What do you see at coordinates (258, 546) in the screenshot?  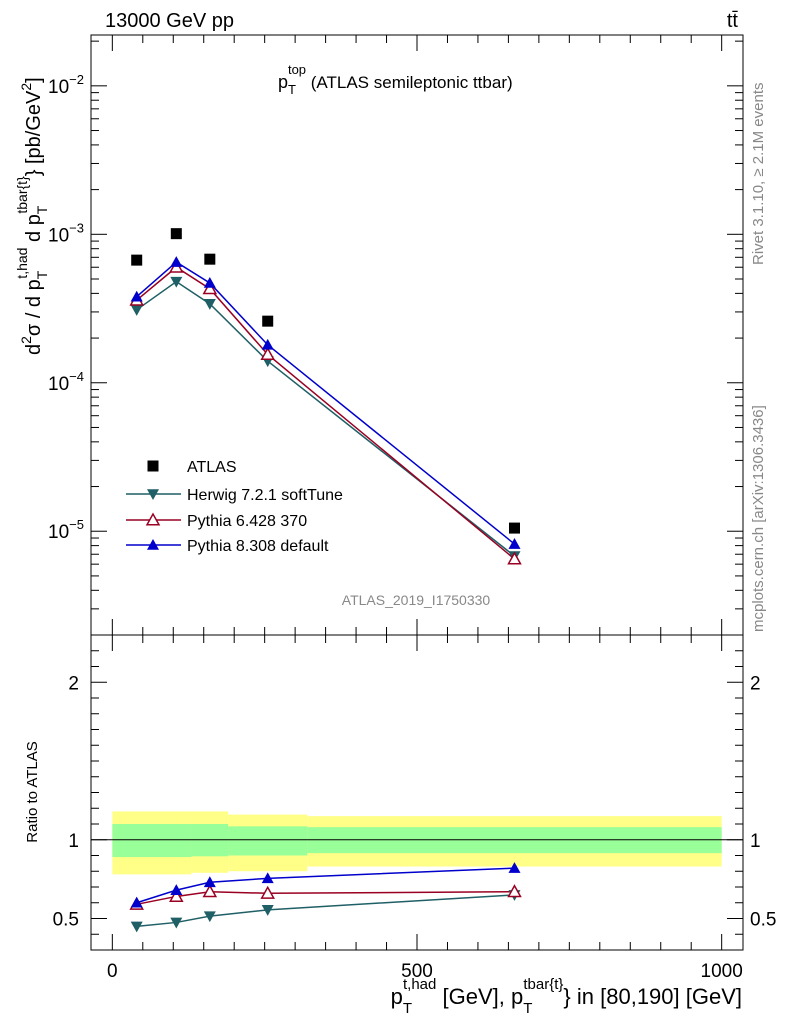 I see `legend-label: Pythia 8.308 default` at bounding box center [258, 546].